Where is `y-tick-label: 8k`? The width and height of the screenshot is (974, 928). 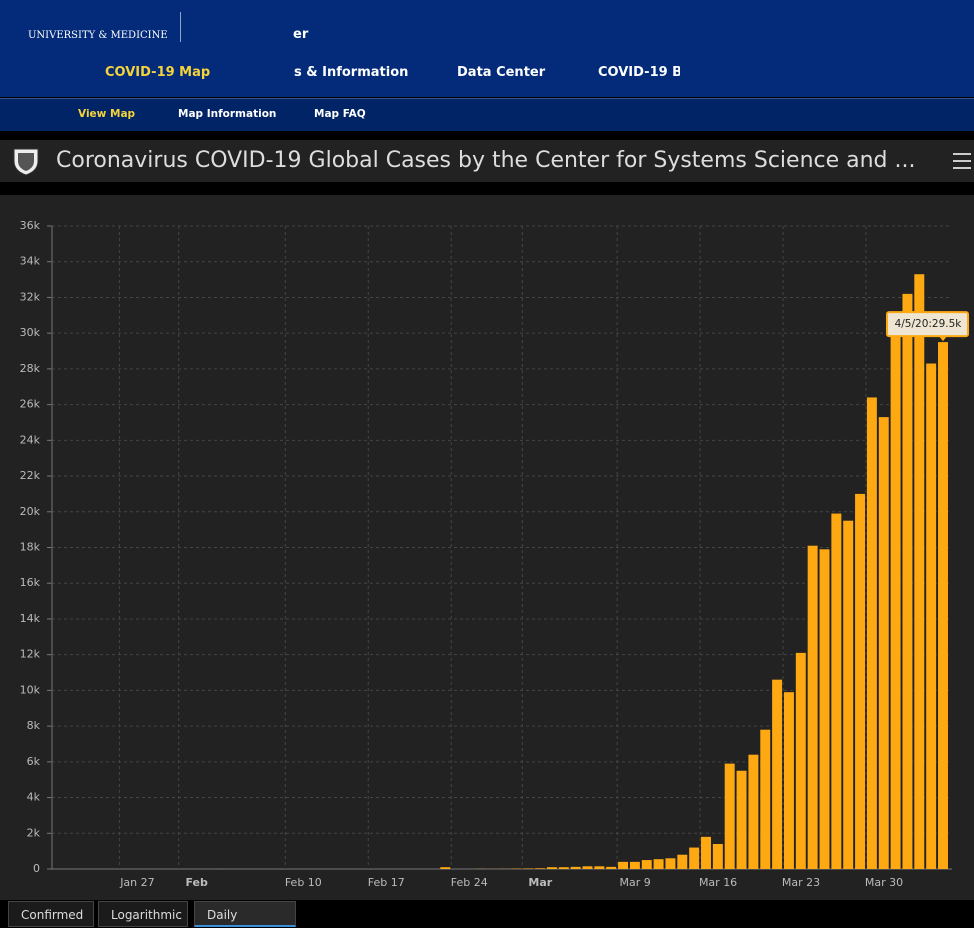
y-tick-label: 8k is located at coordinates (34, 725).